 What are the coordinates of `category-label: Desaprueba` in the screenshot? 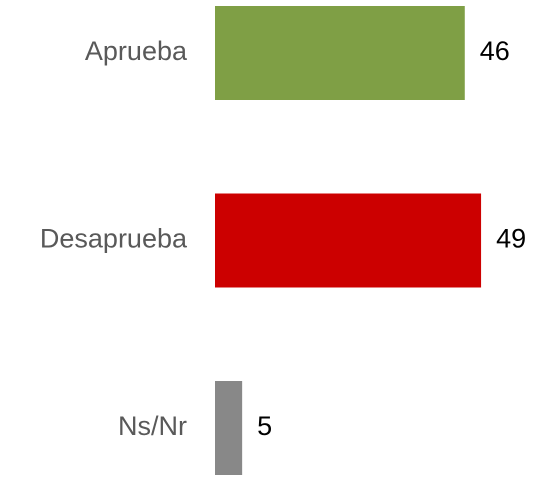 It's located at (114, 239).